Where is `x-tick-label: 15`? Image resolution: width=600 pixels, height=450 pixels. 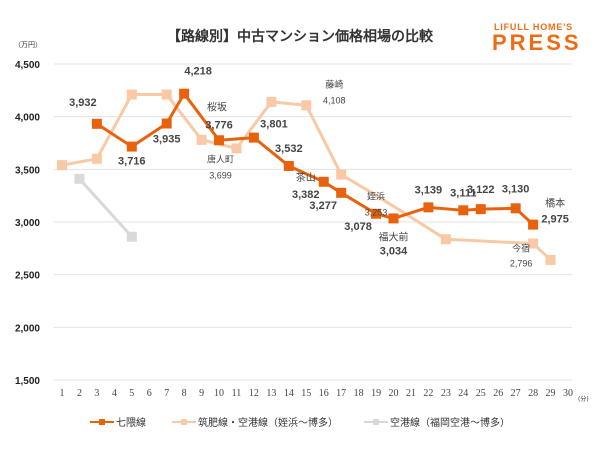
x-tick-label: 15 is located at coordinates (306, 393).